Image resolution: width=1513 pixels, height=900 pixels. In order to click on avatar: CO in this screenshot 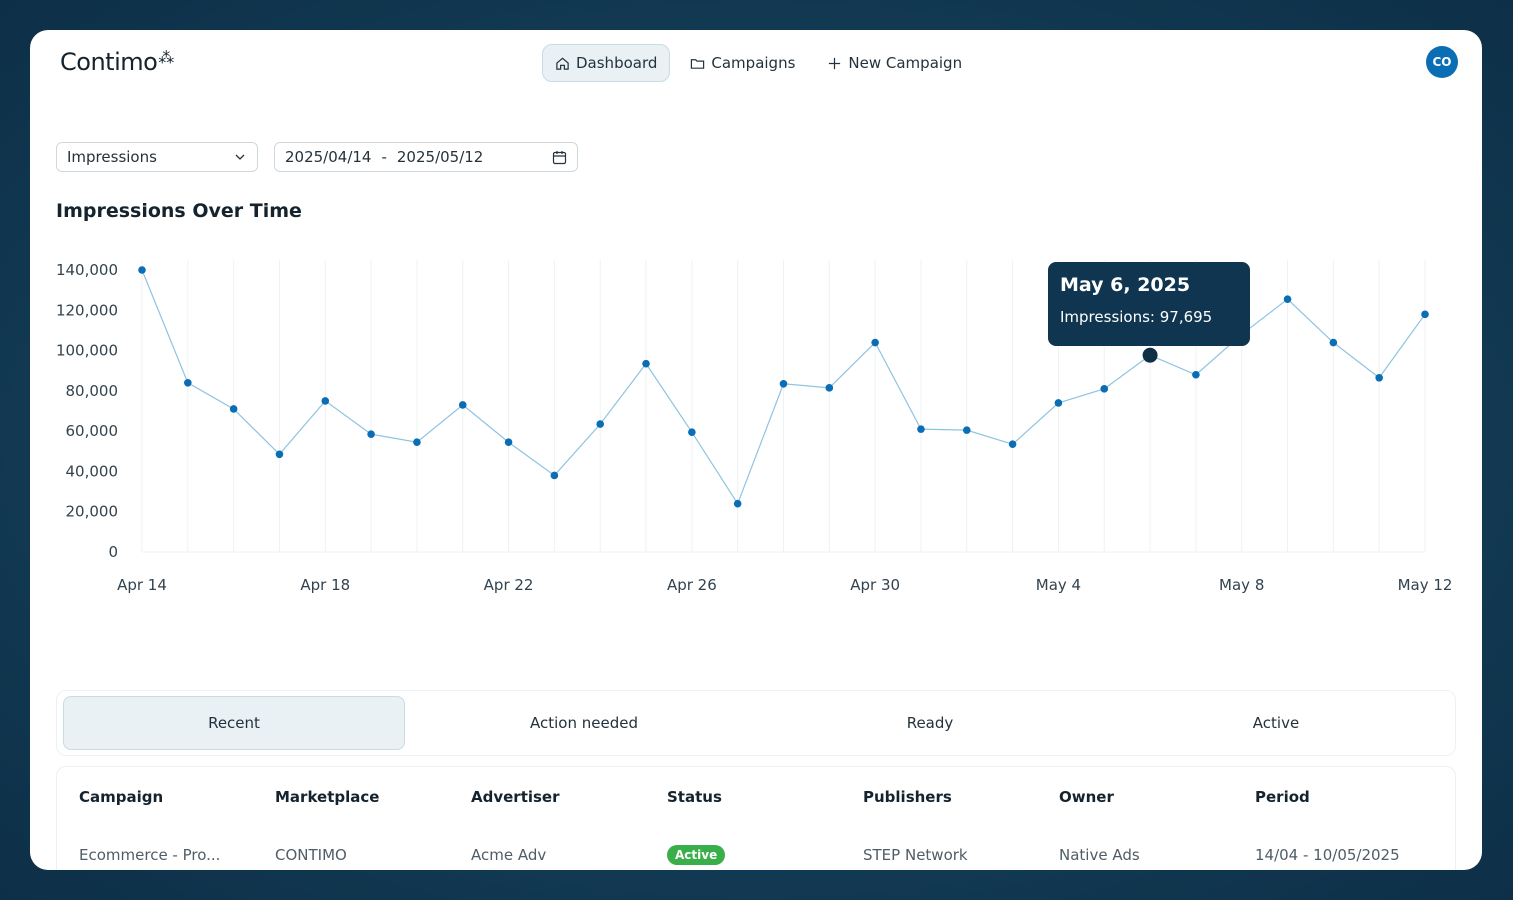, I will do `click(1442, 62)`.